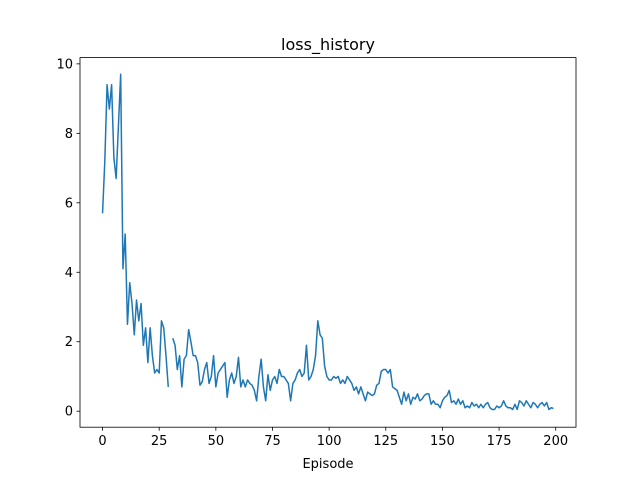 The image size is (640, 480). Describe the element at coordinates (385, 441) in the screenshot. I see `x-tick-label: 125` at that location.